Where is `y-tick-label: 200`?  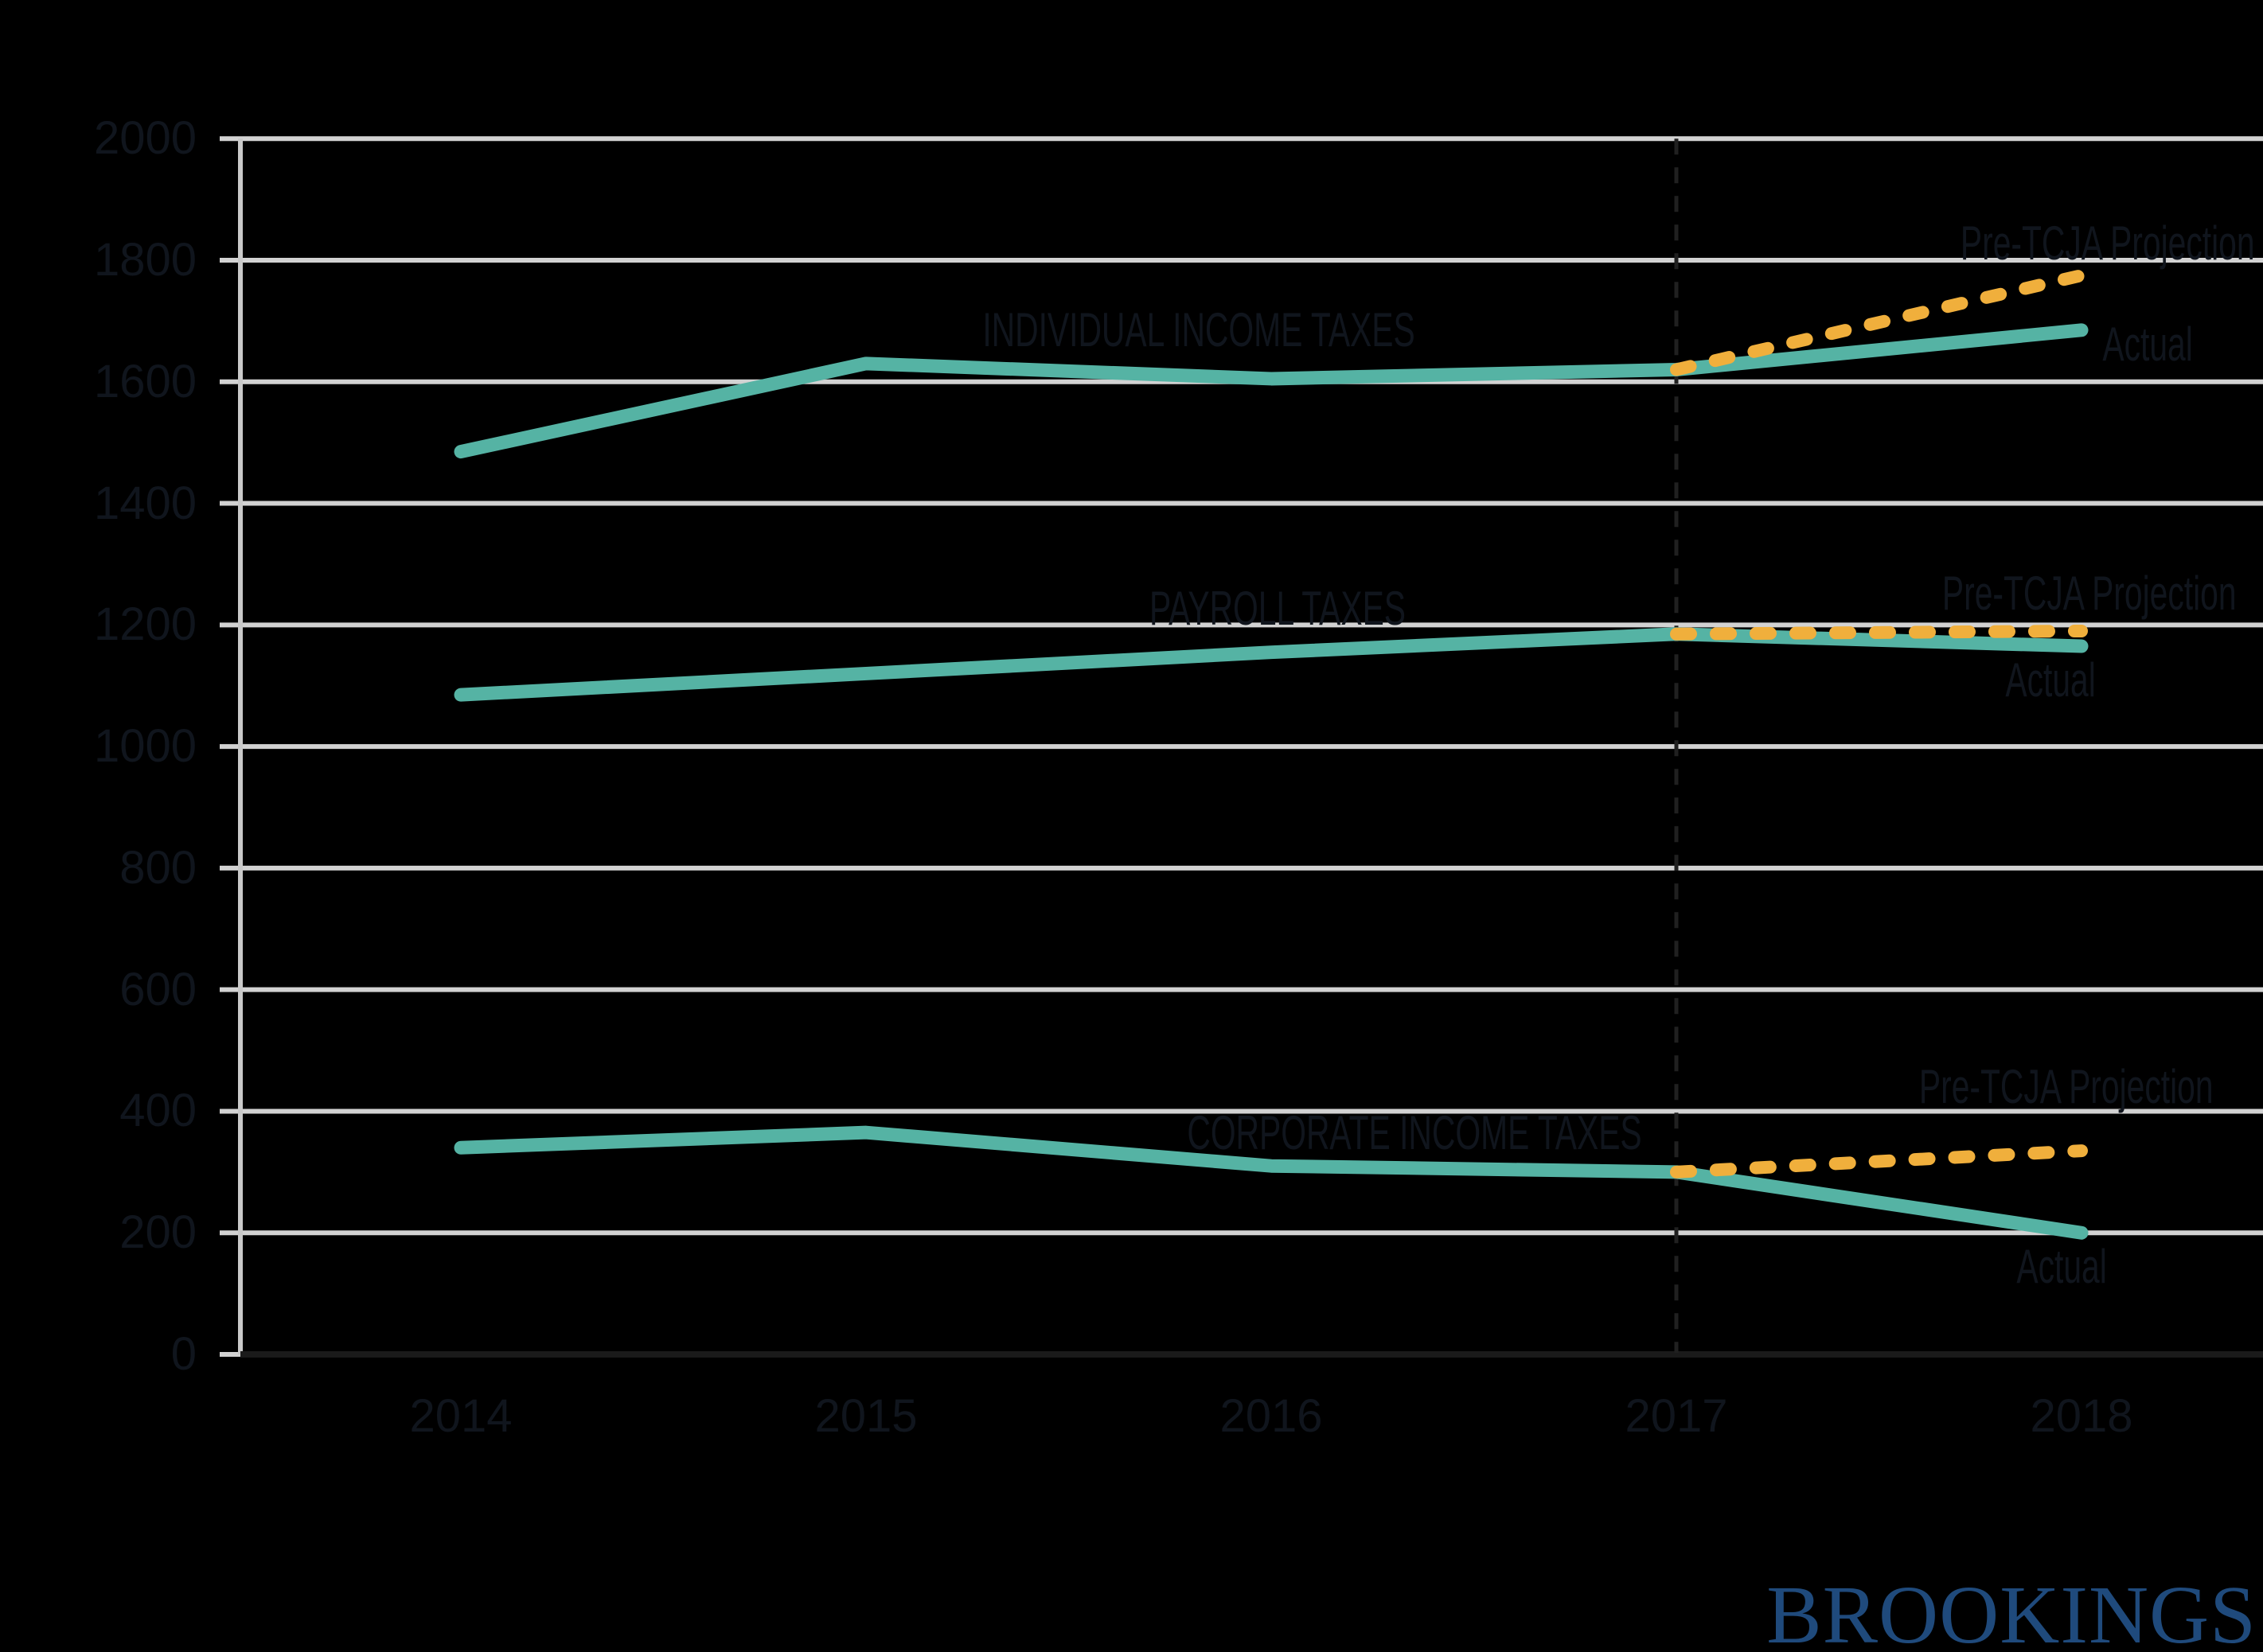 y-tick-label: 200 is located at coordinates (158, 1232).